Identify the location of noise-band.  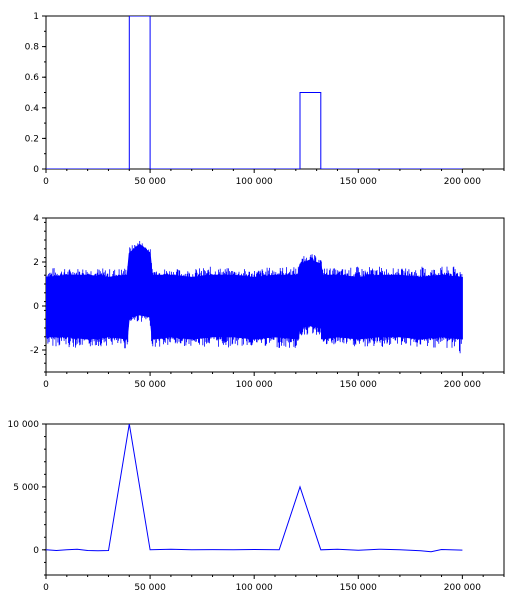
(254, 291).